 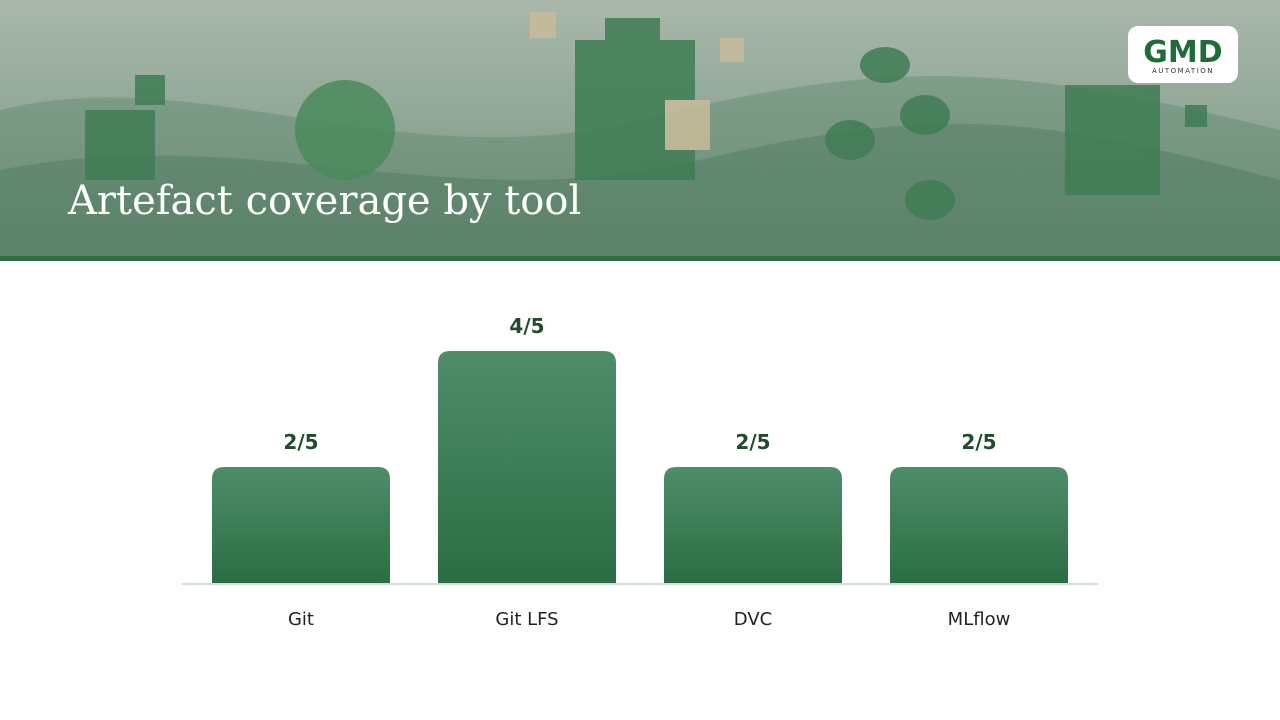 I want to click on x-tick-label: MLflow, so click(x=979, y=619).